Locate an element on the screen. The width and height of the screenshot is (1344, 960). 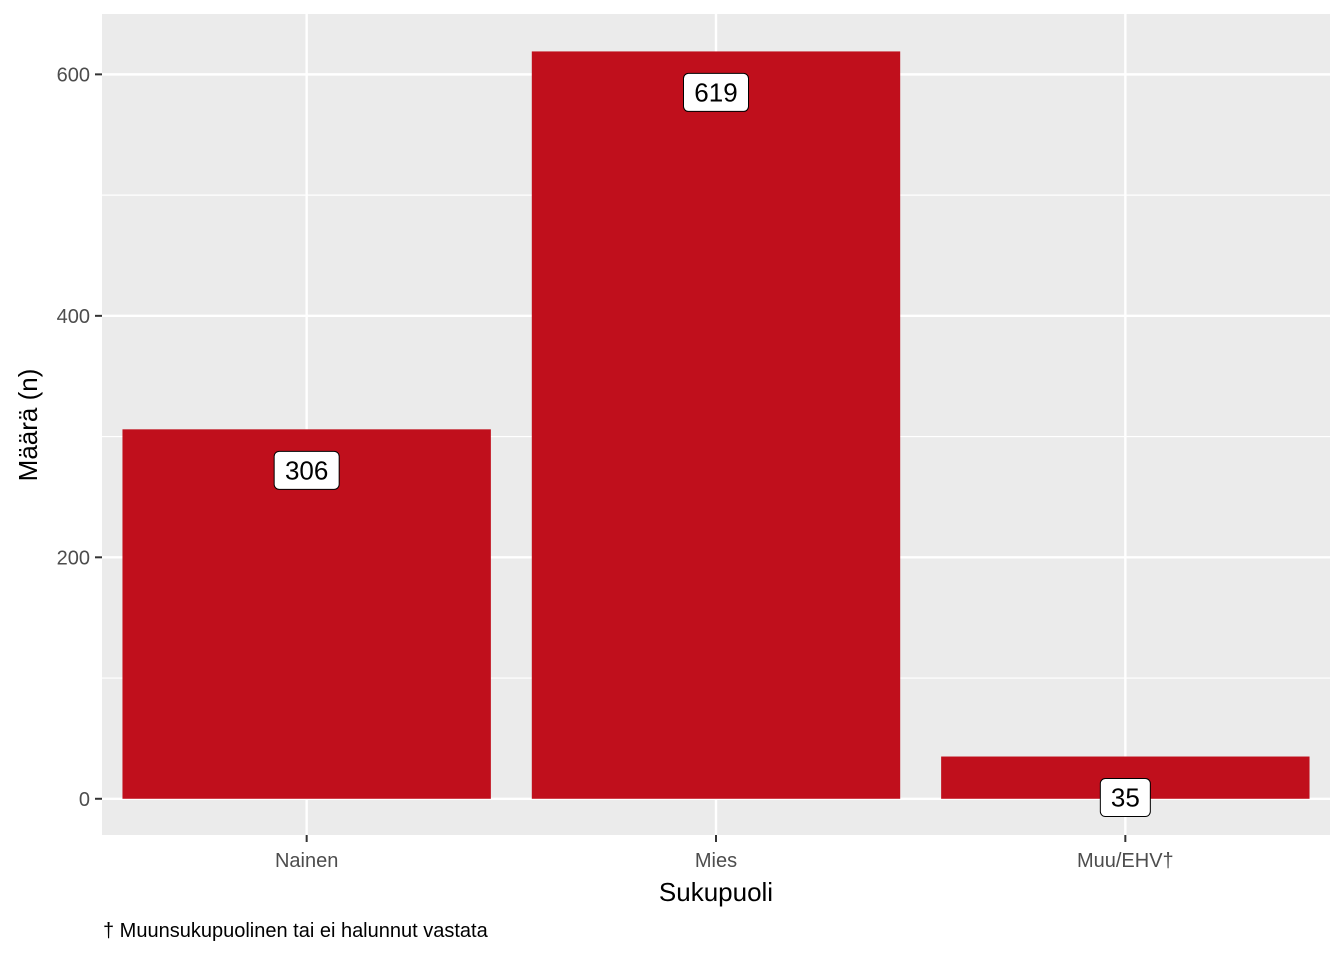
data-label: 306 is located at coordinates (306, 470).